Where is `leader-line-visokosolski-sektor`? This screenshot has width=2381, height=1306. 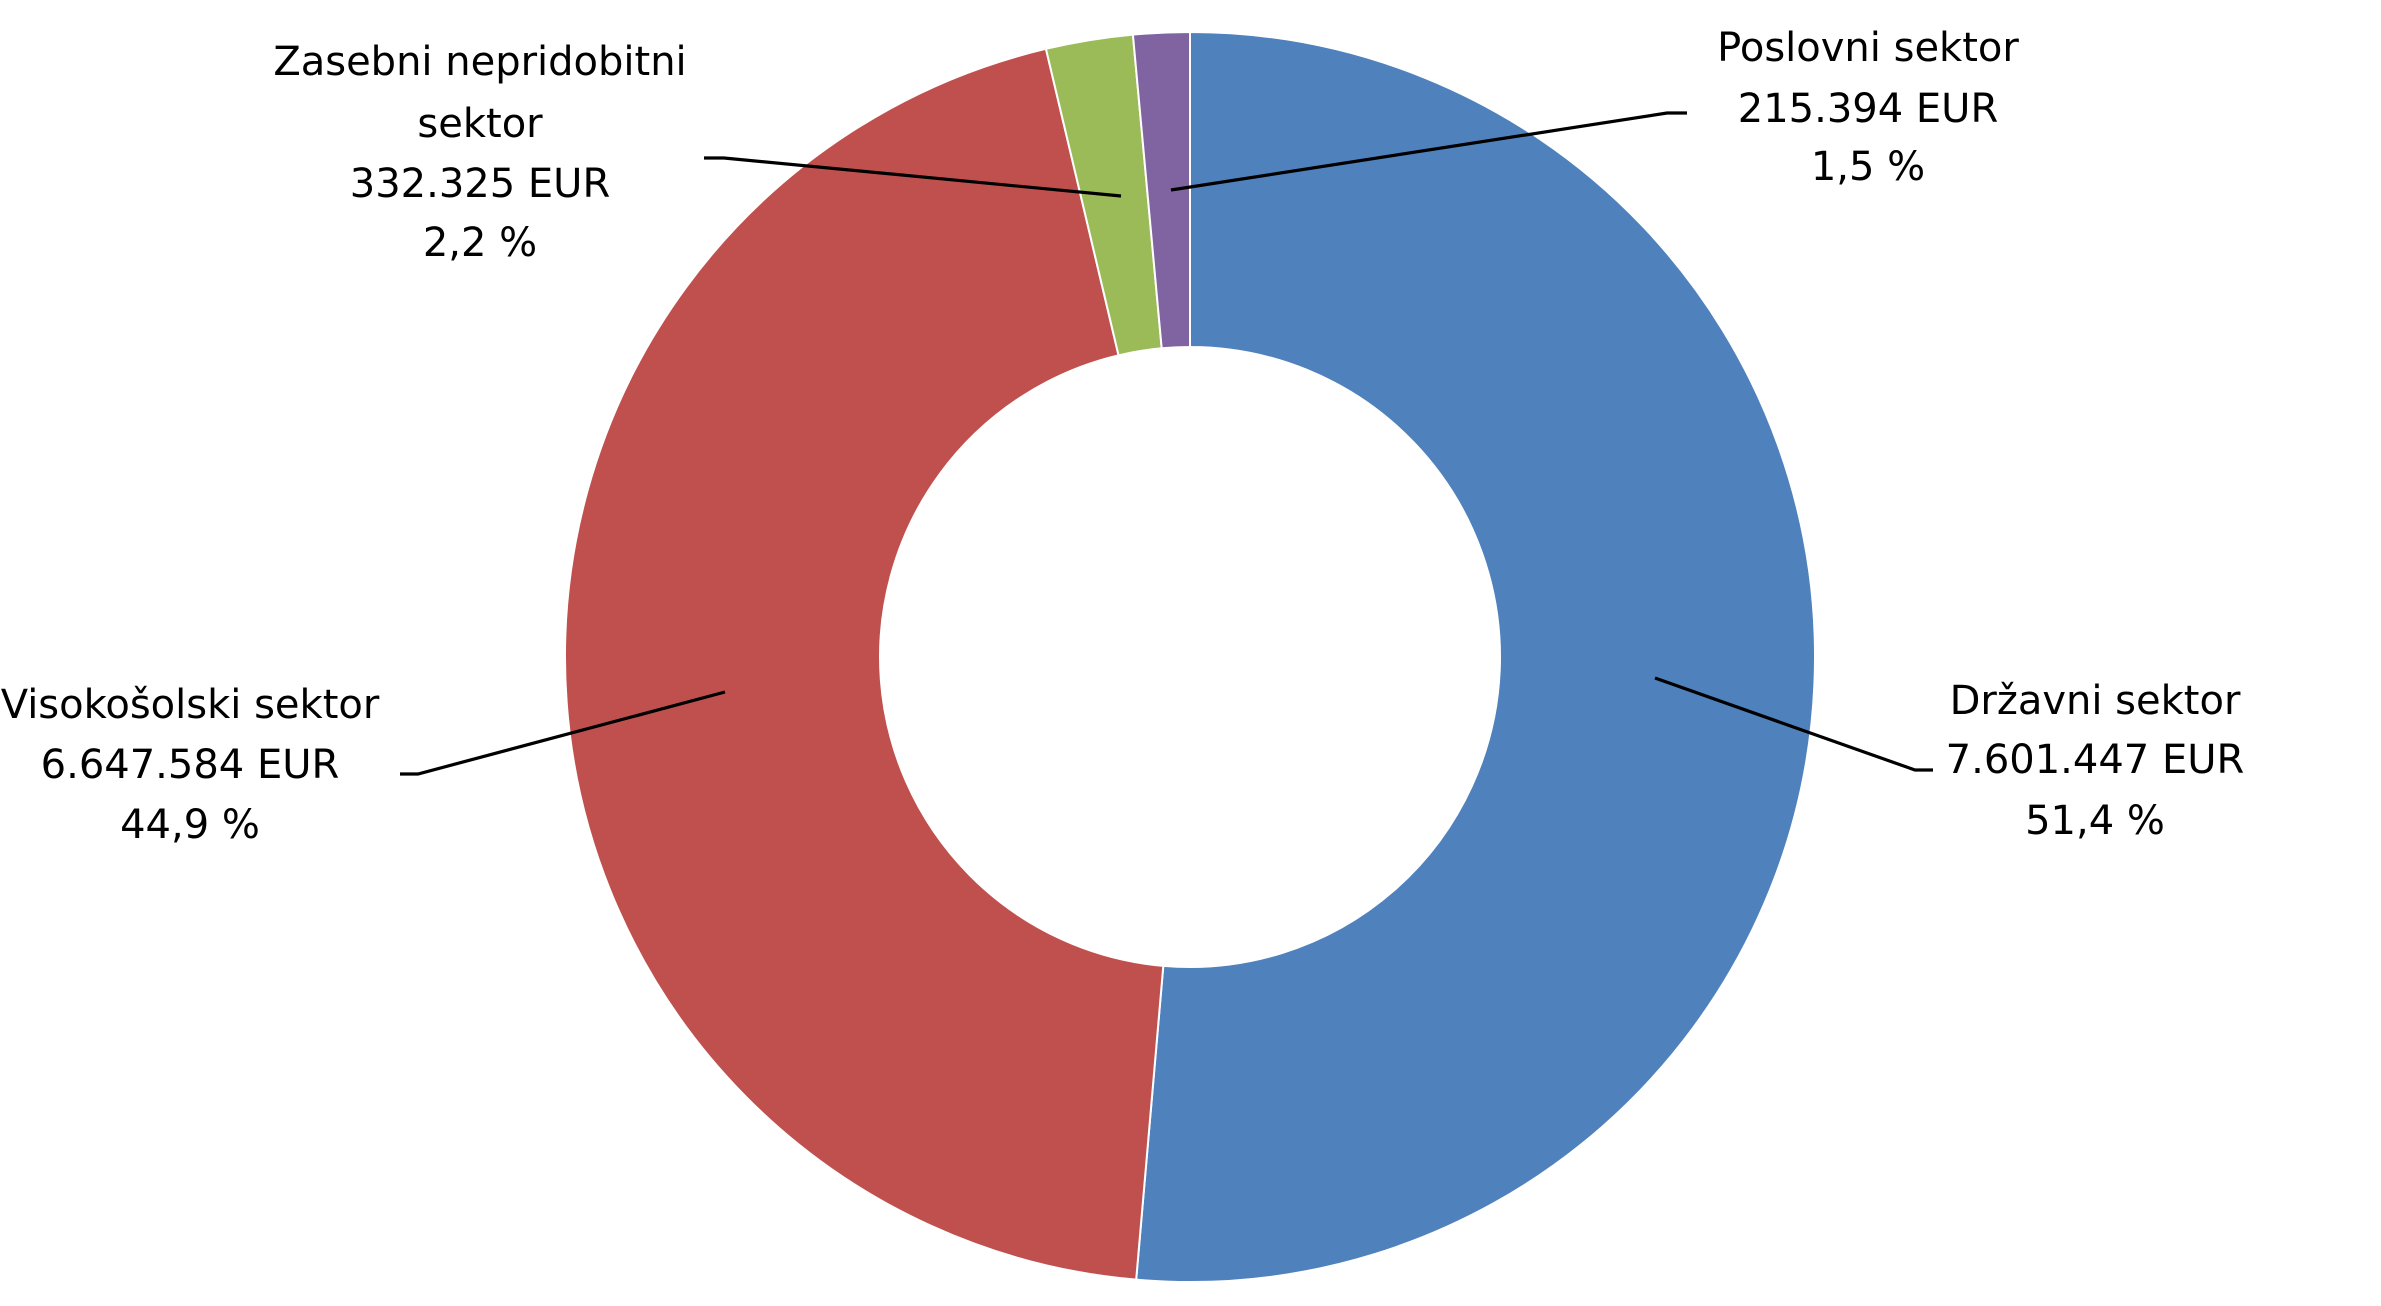
leader-line-visokosolski-sektor is located at coordinates (563, 733).